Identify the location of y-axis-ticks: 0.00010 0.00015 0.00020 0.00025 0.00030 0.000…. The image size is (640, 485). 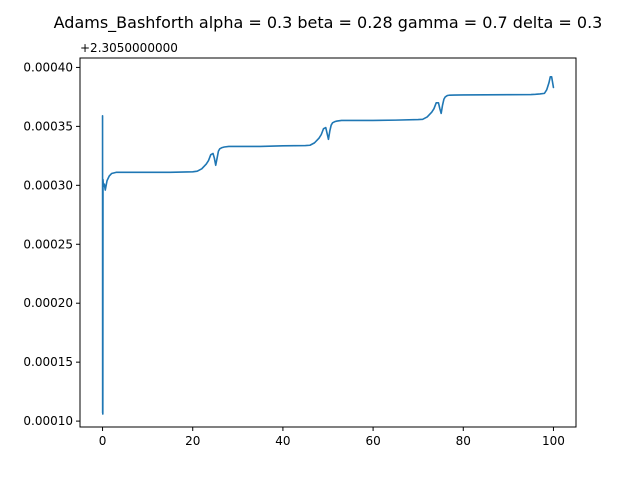
(51, 244).